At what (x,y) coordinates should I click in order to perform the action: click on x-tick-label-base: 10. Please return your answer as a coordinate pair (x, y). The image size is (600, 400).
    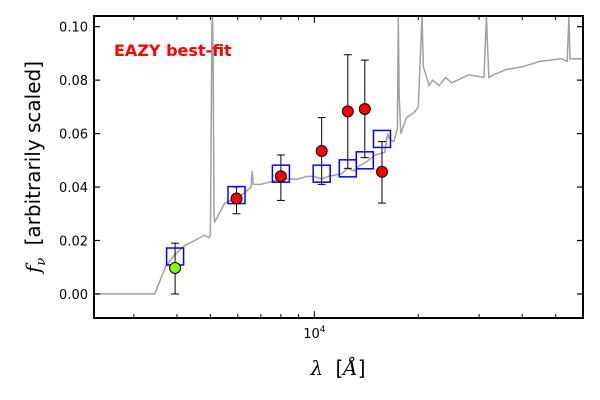
    Looking at the image, I should click on (311, 334).